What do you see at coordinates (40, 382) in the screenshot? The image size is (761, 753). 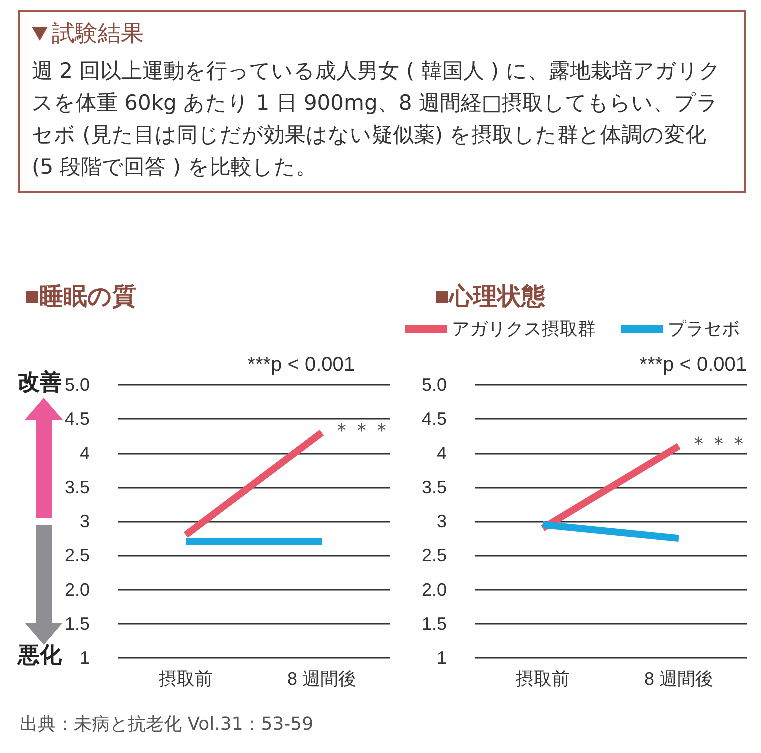 I see `text: 改善` at bounding box center [40, 382].